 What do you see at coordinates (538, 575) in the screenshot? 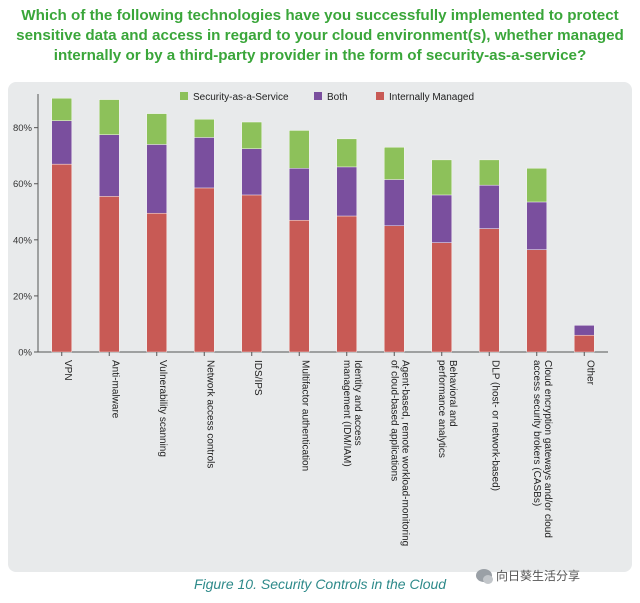
I see `watermark-text: 向日葵生活分享` at bounding box center [538, 575].